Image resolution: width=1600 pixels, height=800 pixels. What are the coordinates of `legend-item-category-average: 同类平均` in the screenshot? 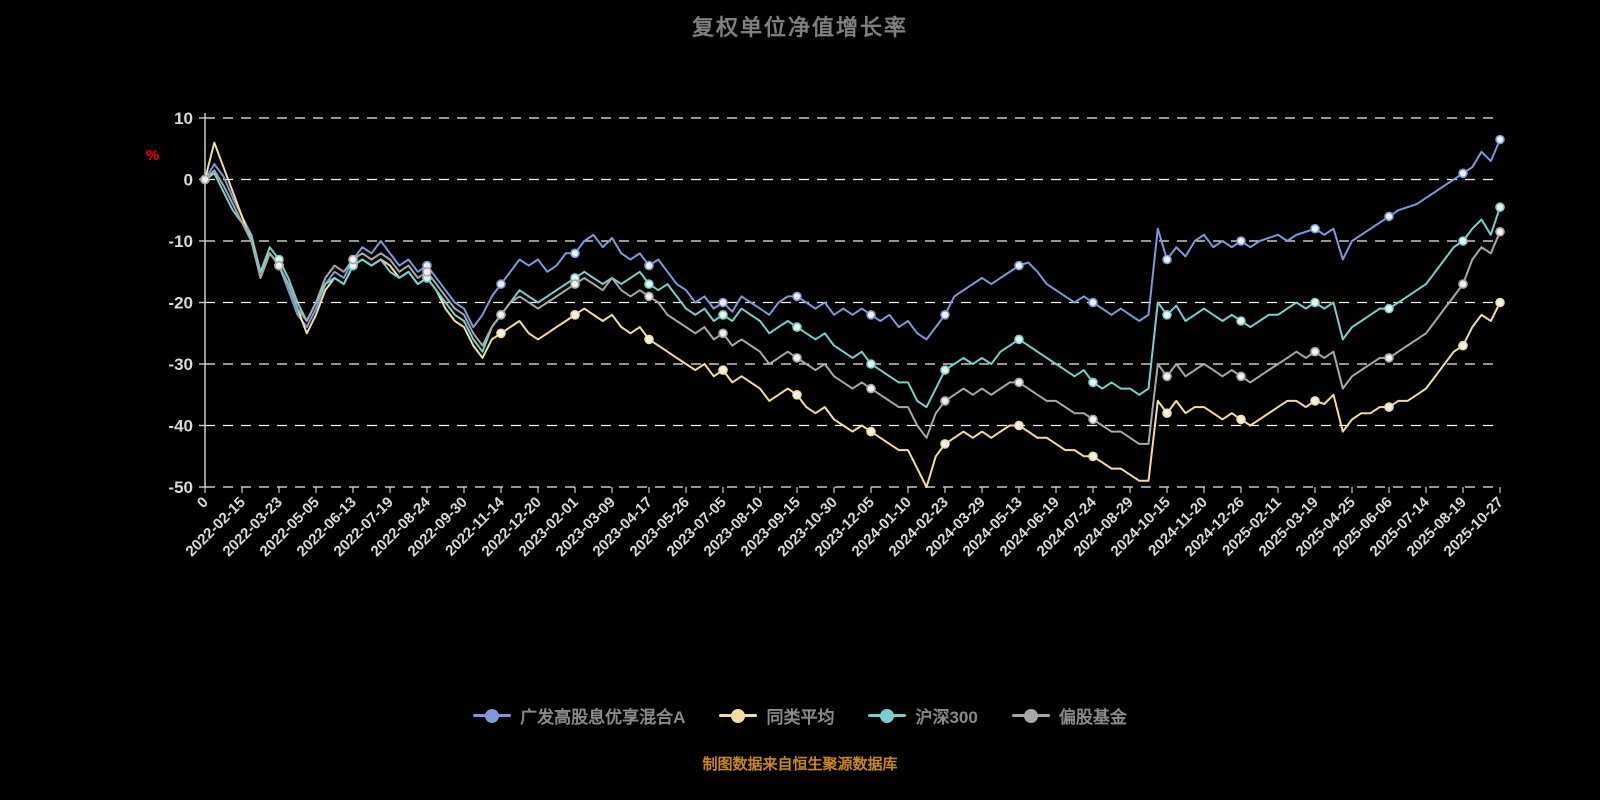 It's located at (776, 715).